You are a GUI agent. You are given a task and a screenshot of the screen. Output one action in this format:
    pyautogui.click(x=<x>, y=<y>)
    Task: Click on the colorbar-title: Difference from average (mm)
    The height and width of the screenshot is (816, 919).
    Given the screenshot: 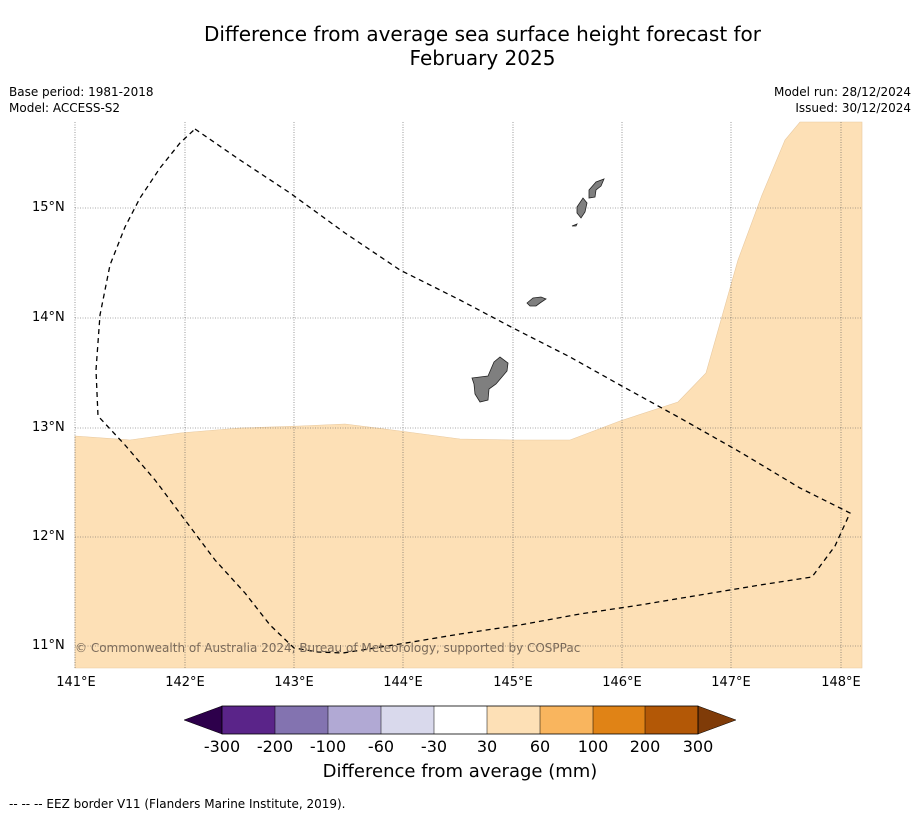 What is the action you would take?
    pyautogui.click(x=460, y=771)
    